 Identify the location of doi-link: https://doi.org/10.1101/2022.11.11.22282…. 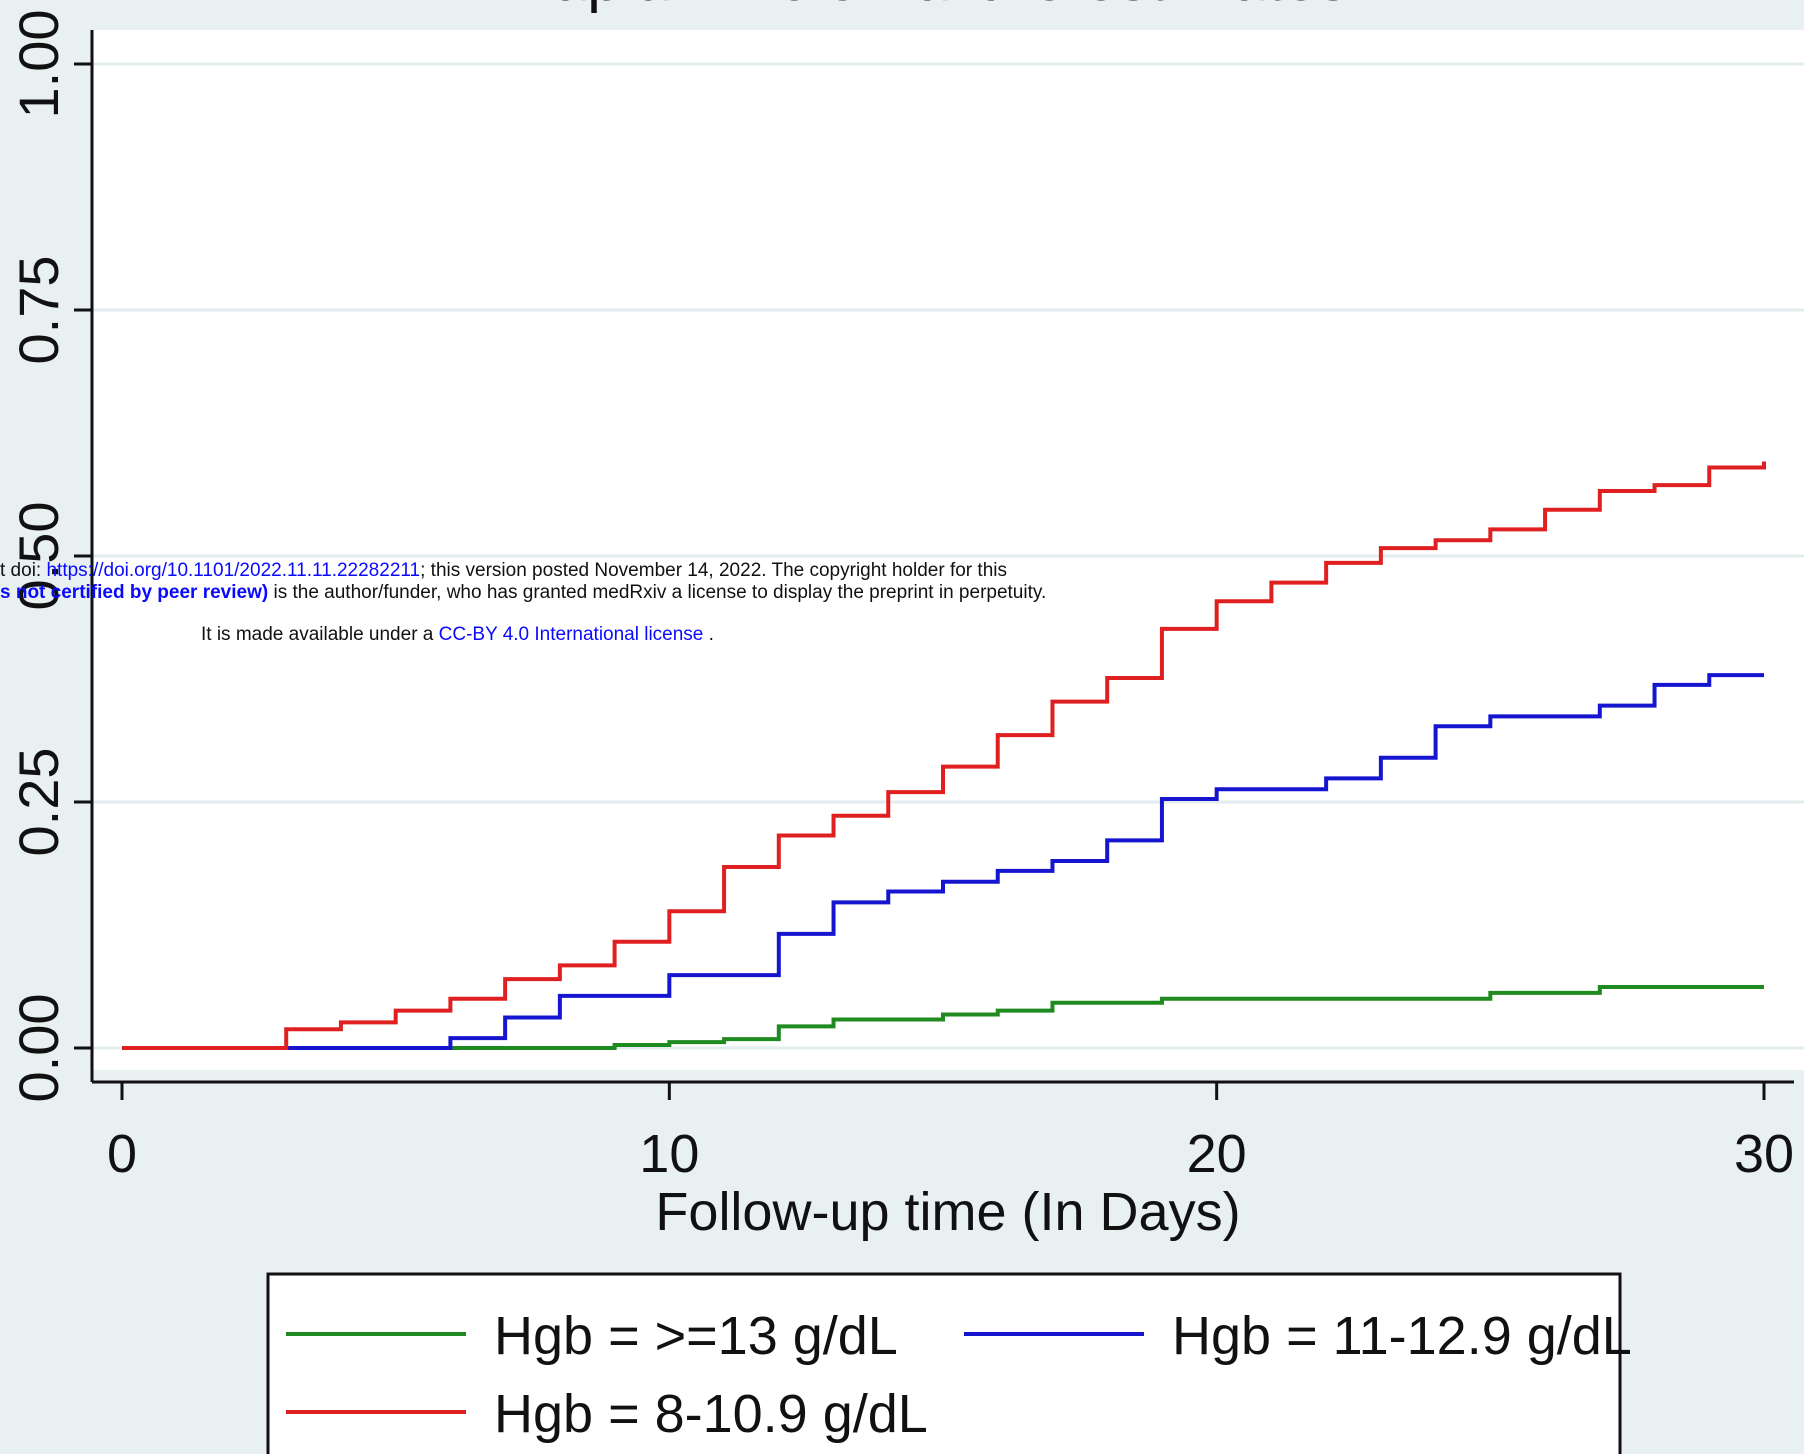
(233, 570).